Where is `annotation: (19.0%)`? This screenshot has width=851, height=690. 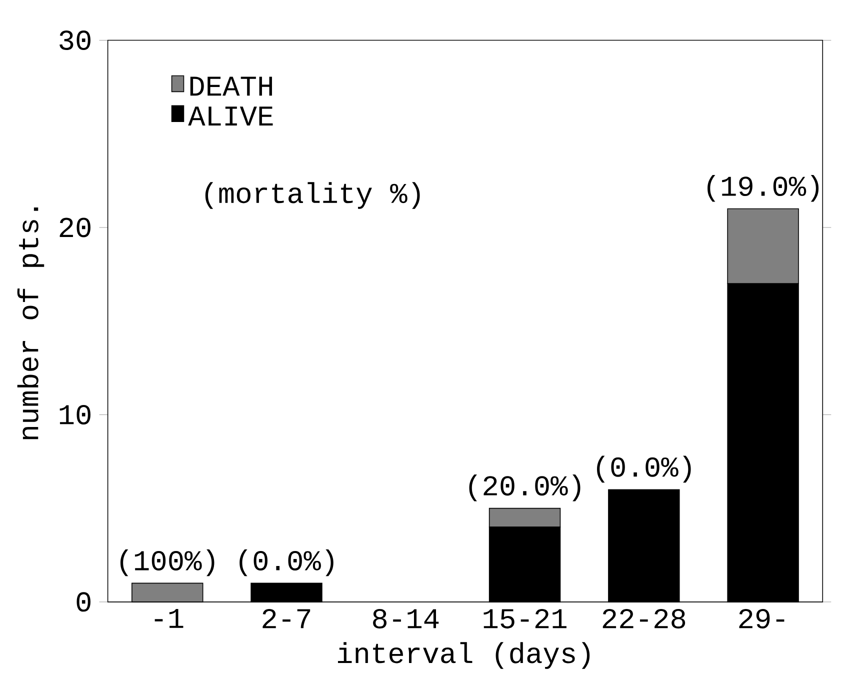
annotation: (19.0%) is located at coordinates (763, 188).